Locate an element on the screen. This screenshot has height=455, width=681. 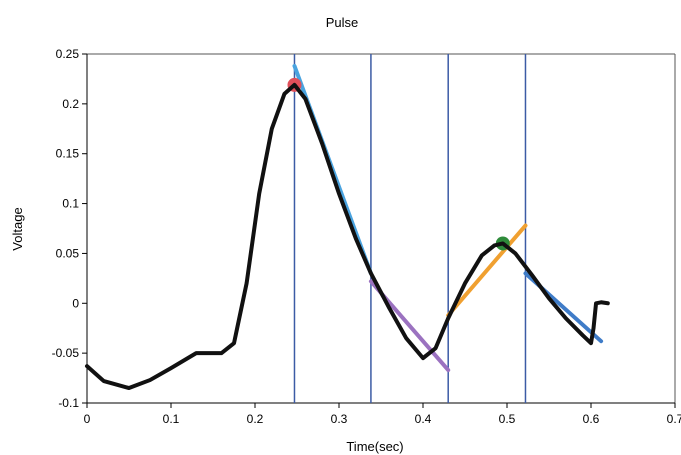
x-axis-label: Time(sec) is located at coordinates (374, 446).